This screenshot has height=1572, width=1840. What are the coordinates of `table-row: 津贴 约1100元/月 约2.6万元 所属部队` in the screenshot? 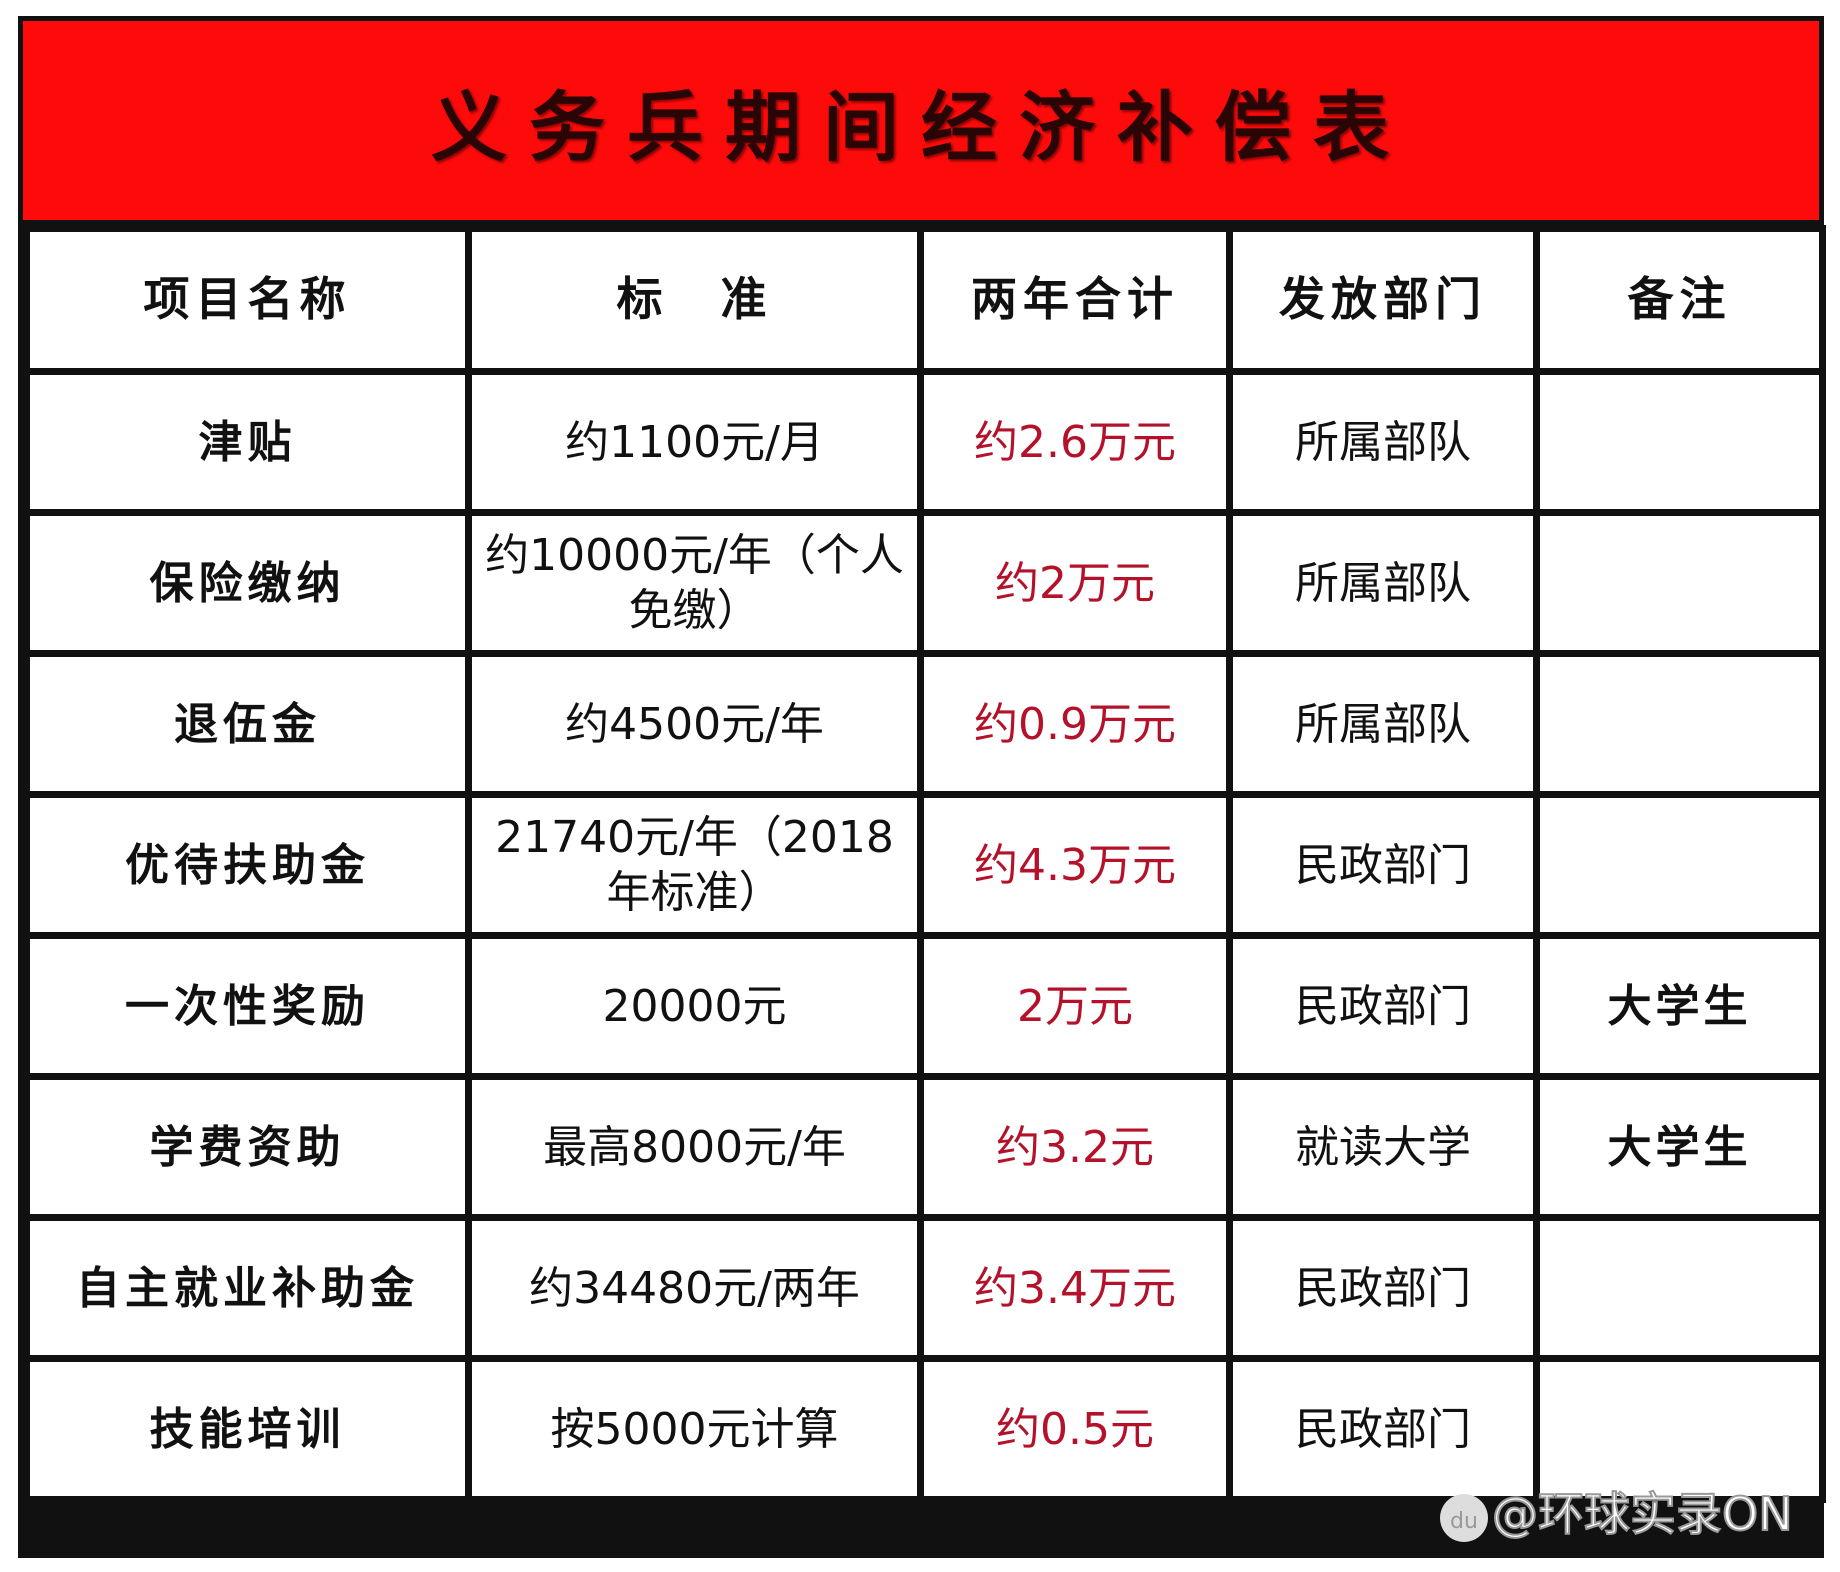 It's located at (924, 442).